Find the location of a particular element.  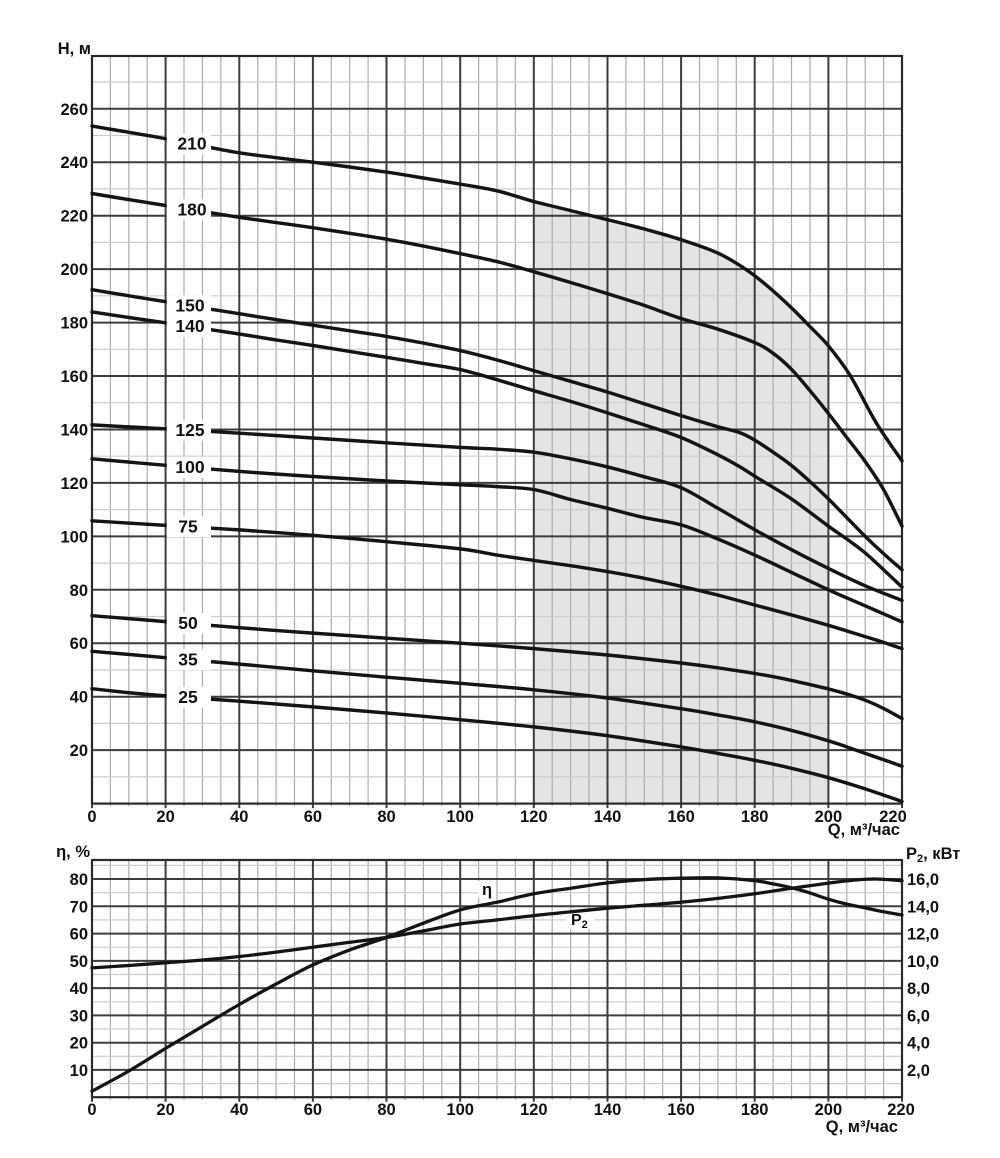

svg-text: η, % is located at coordinates (73, 852).